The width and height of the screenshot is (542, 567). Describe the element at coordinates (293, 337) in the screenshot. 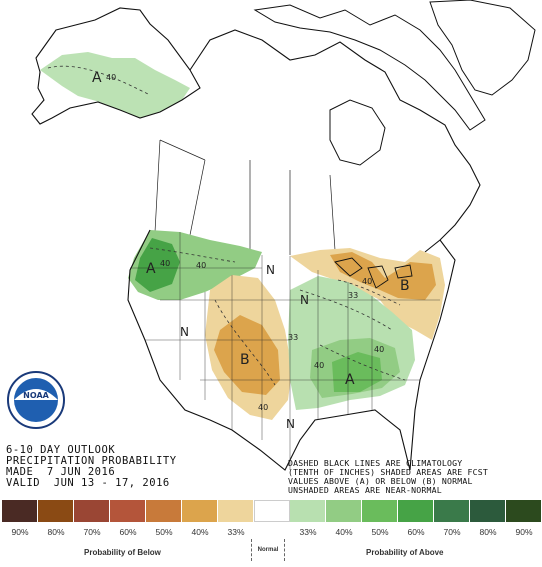

I see `central-33-label: 33` at that location.